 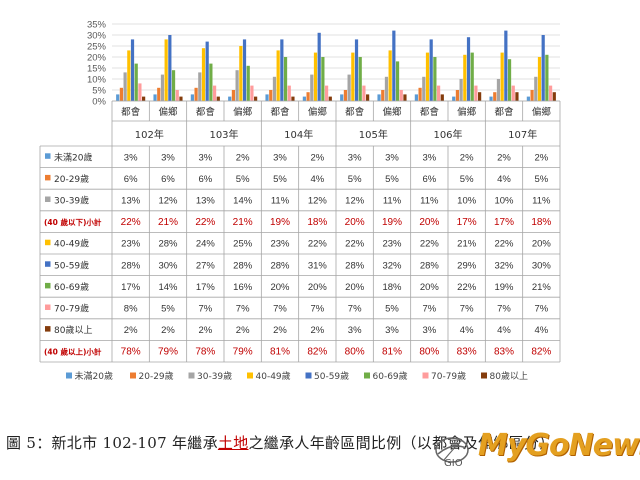 What do you see at coordinates (168, 287) in the screenshot?
I see `data-label: 14%` at bounding box center [168, 287].